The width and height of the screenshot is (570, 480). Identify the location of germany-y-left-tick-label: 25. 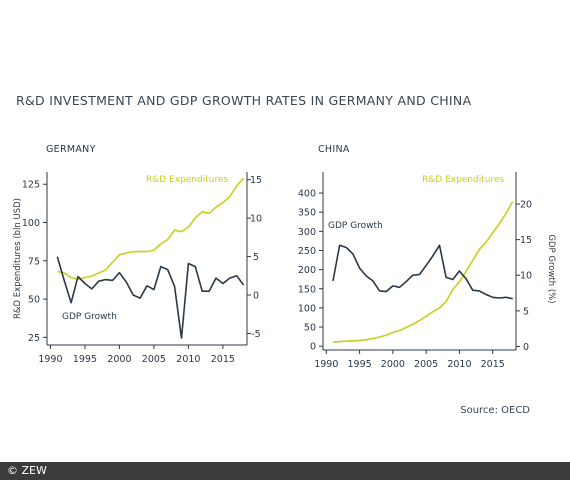
(34, 338).